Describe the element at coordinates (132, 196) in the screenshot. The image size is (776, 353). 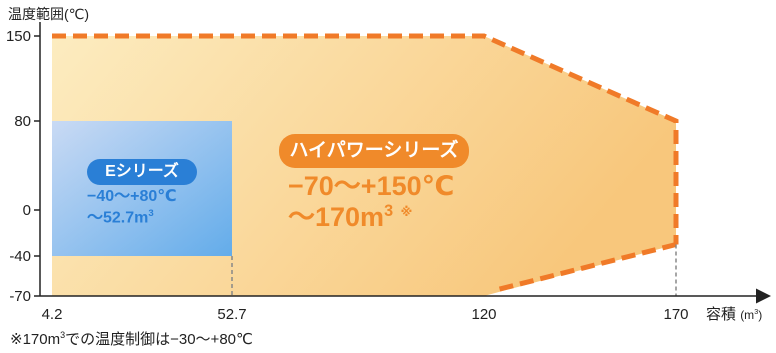
I see `e-series-temp-range: −40～+80℃` at that location.